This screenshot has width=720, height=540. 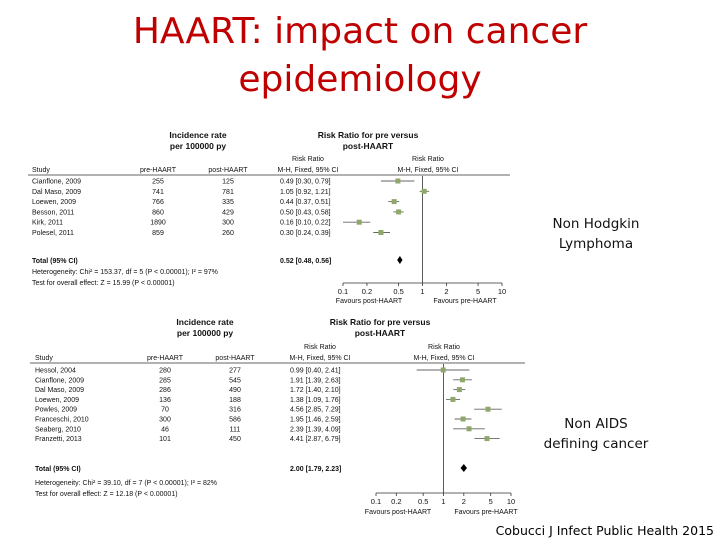 I want to click on study-name: Kirk, 2011, so click(x=47, y=223).